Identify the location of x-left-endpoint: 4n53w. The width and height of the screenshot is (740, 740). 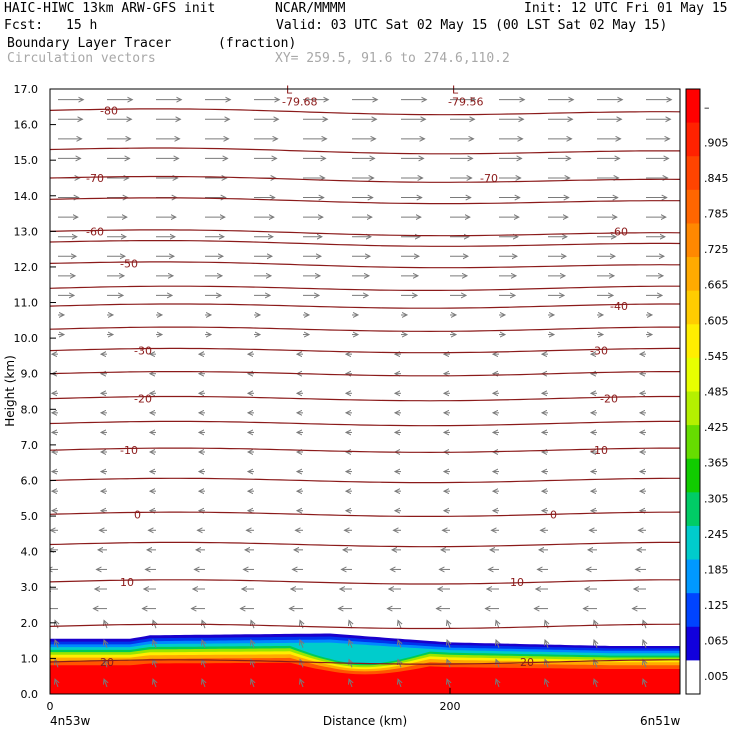
(70, 721).